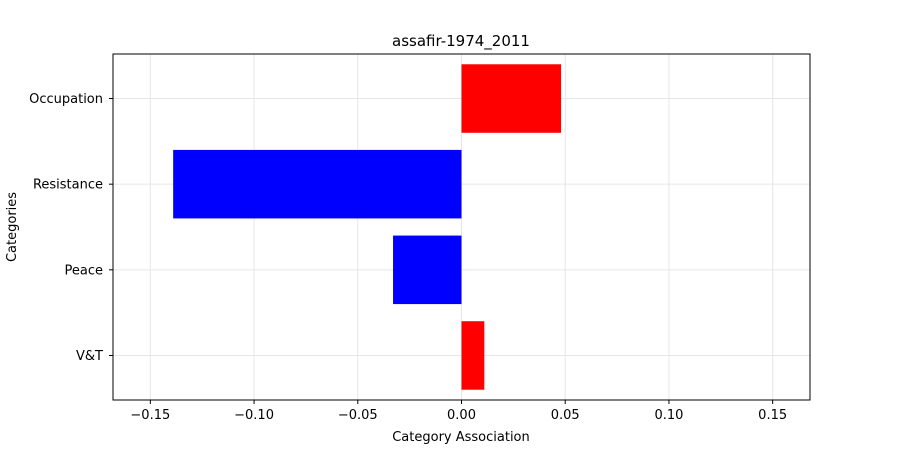  I want to click on x-tick-label: 0.05, so click(565, 415).